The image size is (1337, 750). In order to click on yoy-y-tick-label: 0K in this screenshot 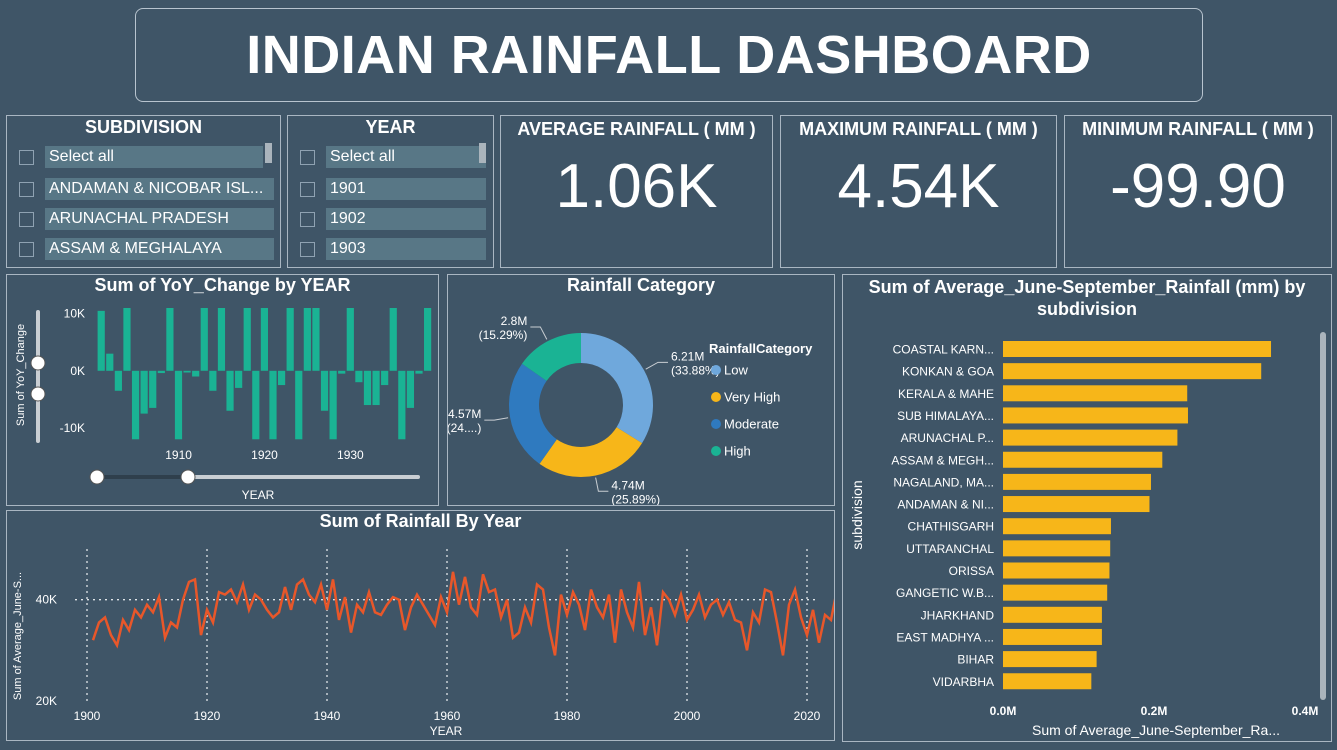, I will do `click(77, 371)`.